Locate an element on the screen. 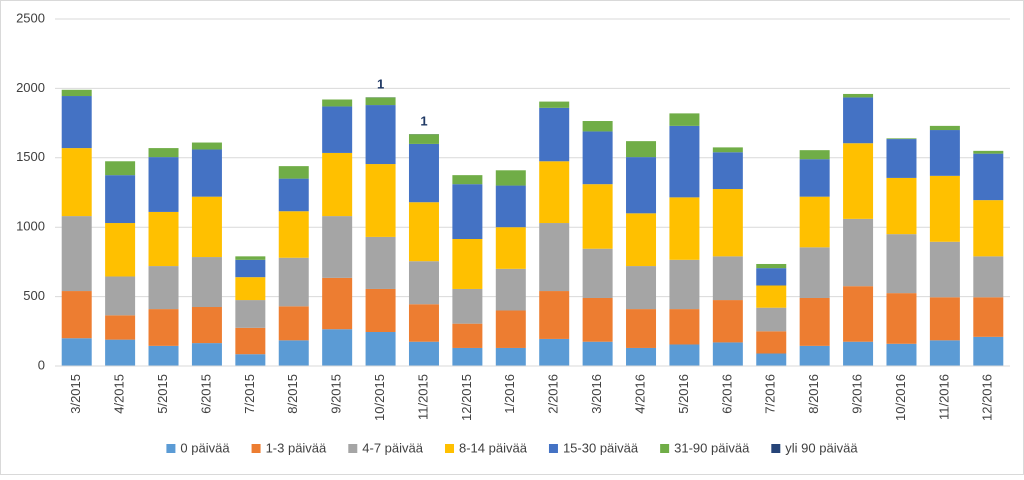 The image size is (1024, 480). legend-label: 8-14 päivää is located at coordinates (493, 447).